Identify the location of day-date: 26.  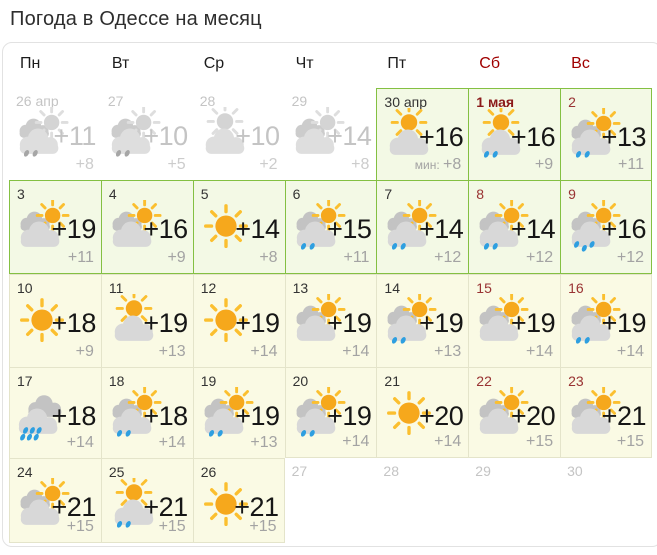
(208, 472).